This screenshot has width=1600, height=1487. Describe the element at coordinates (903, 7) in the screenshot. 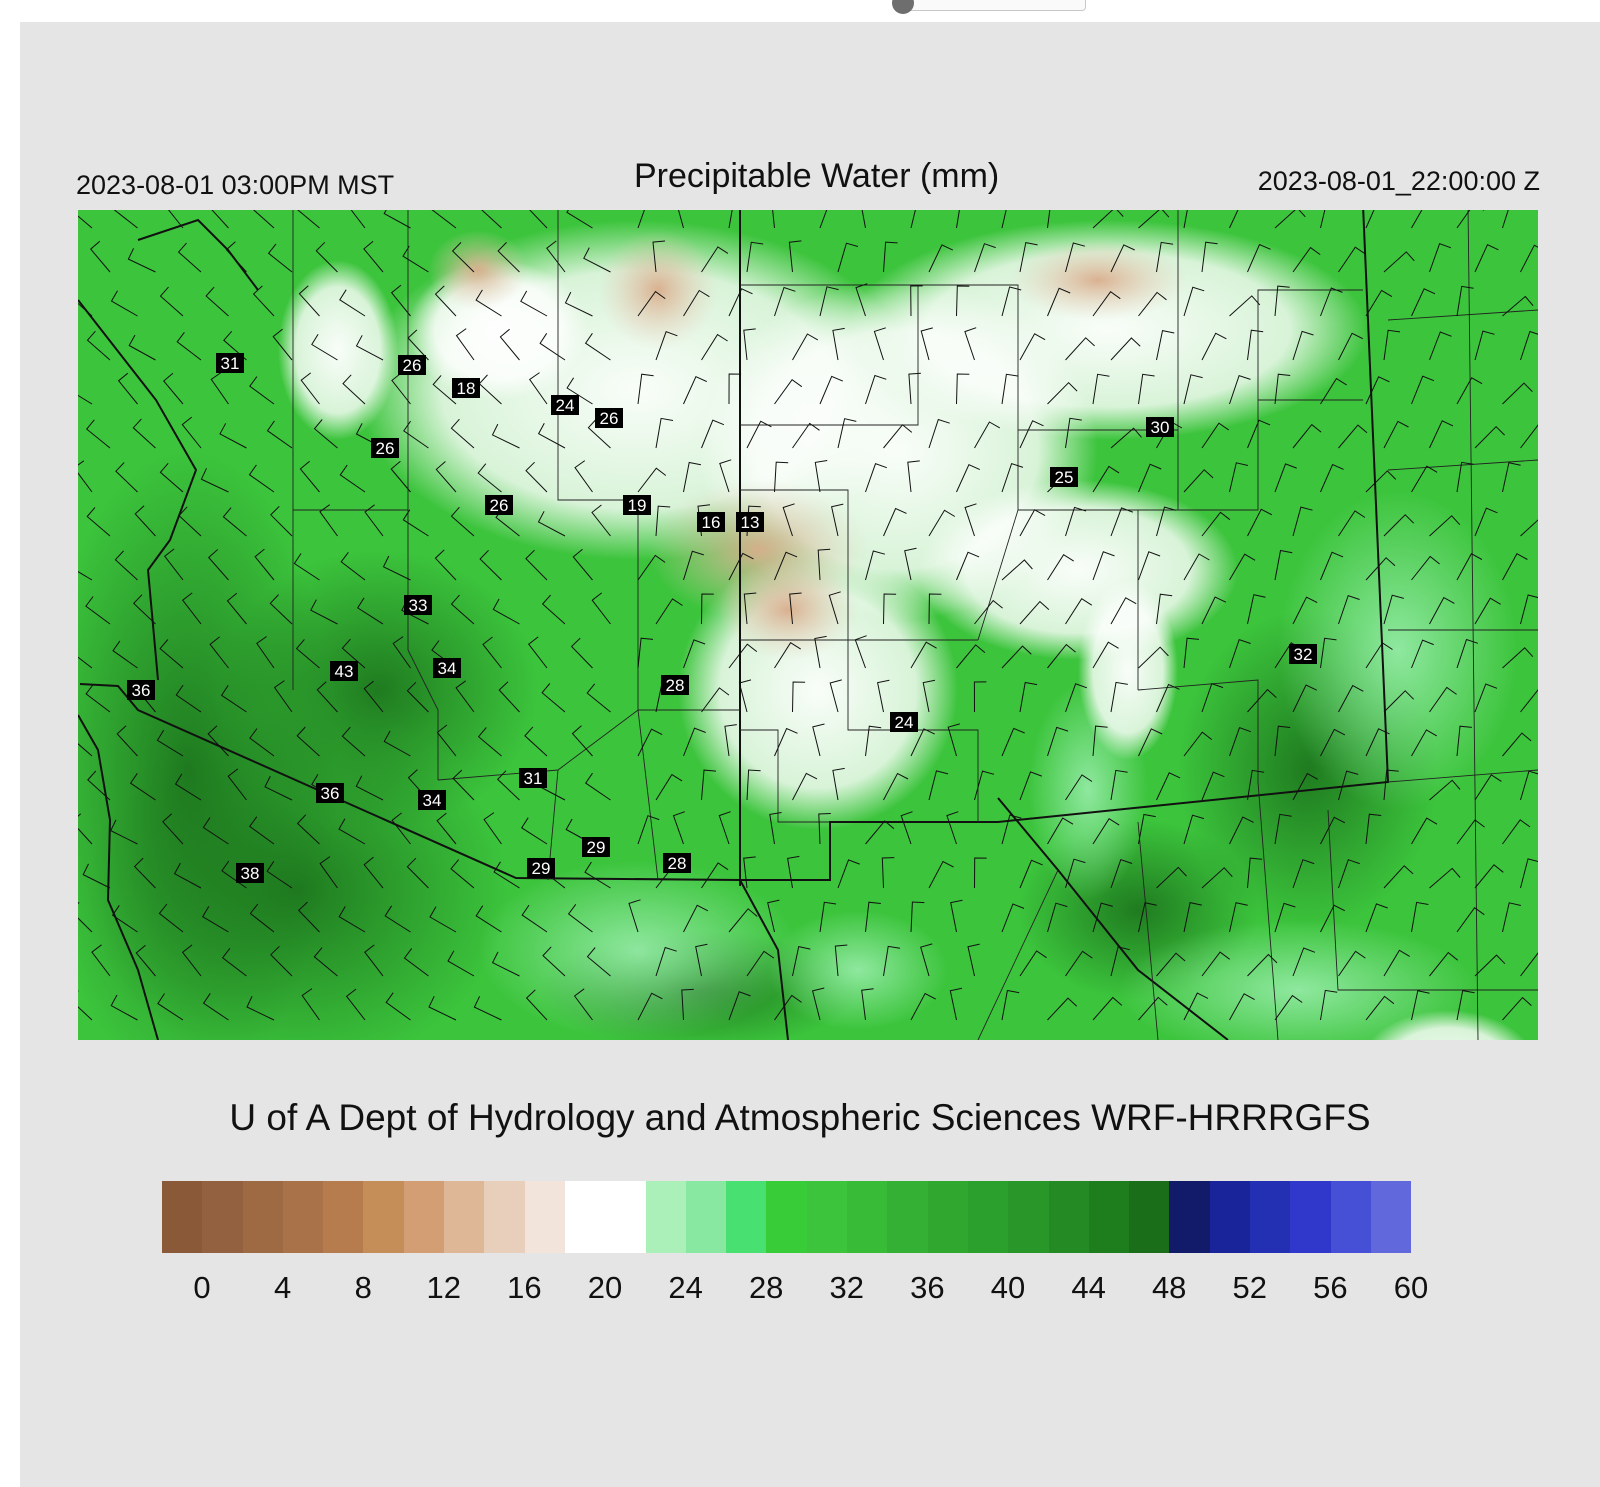

I see `timeline-slider-thumb` at that location.